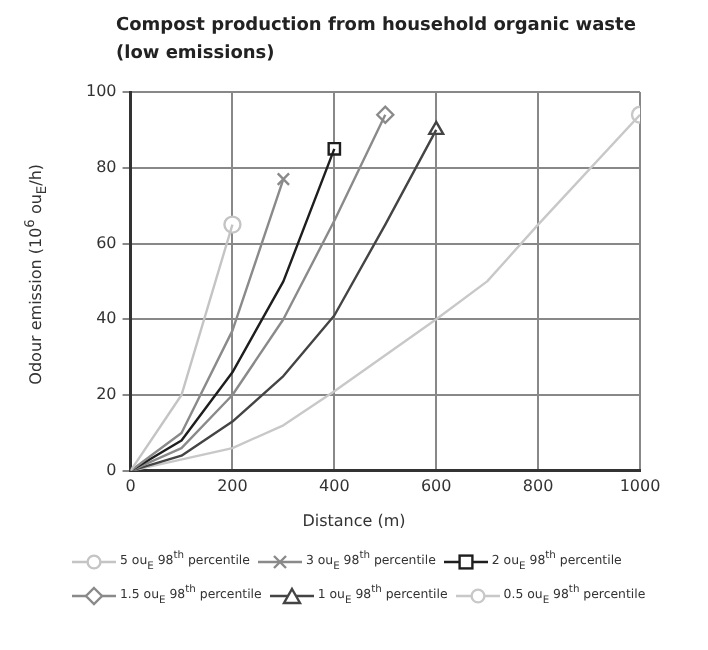 This screenshot has width=708, height=650. I want to click on y-tick-label: 80, so click(106, 166).